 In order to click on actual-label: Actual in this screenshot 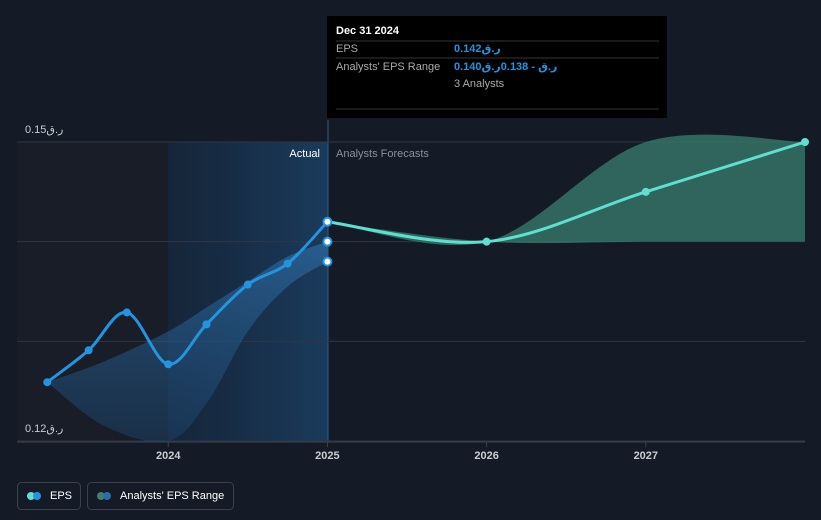, I will do `click(304, 154)`.